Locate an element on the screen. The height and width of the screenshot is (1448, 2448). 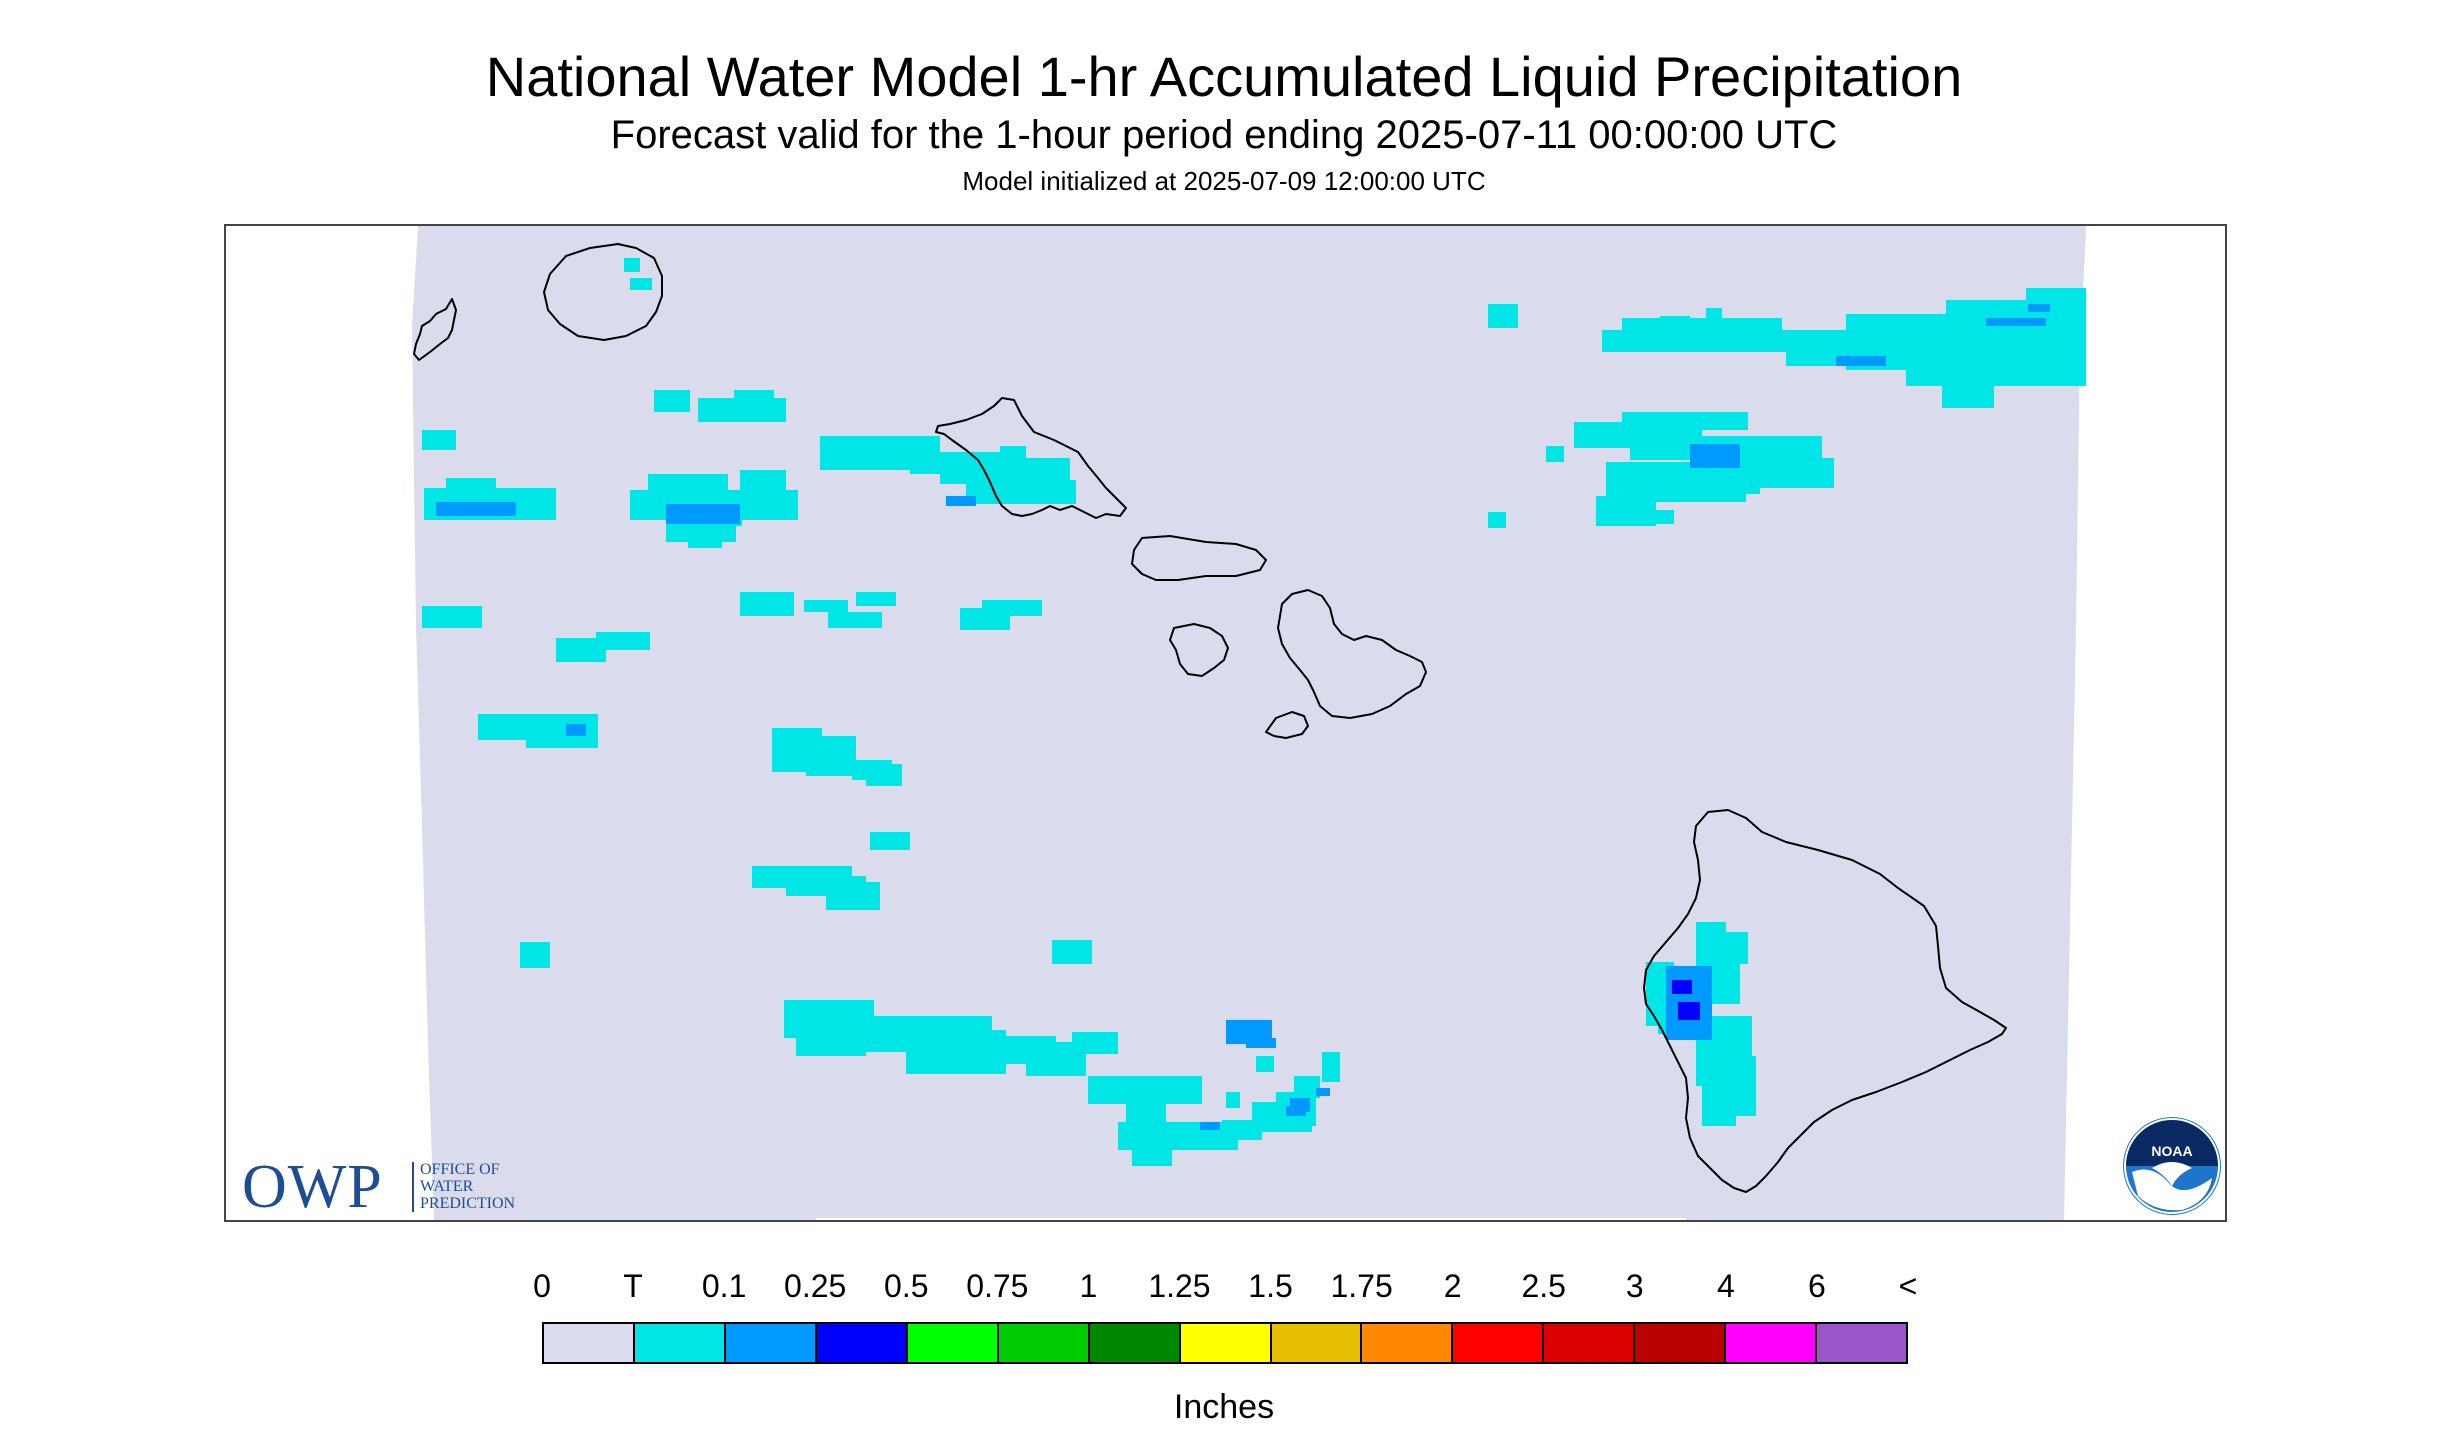
owp-line-2: WATER is located at coordinates (447, 1186).